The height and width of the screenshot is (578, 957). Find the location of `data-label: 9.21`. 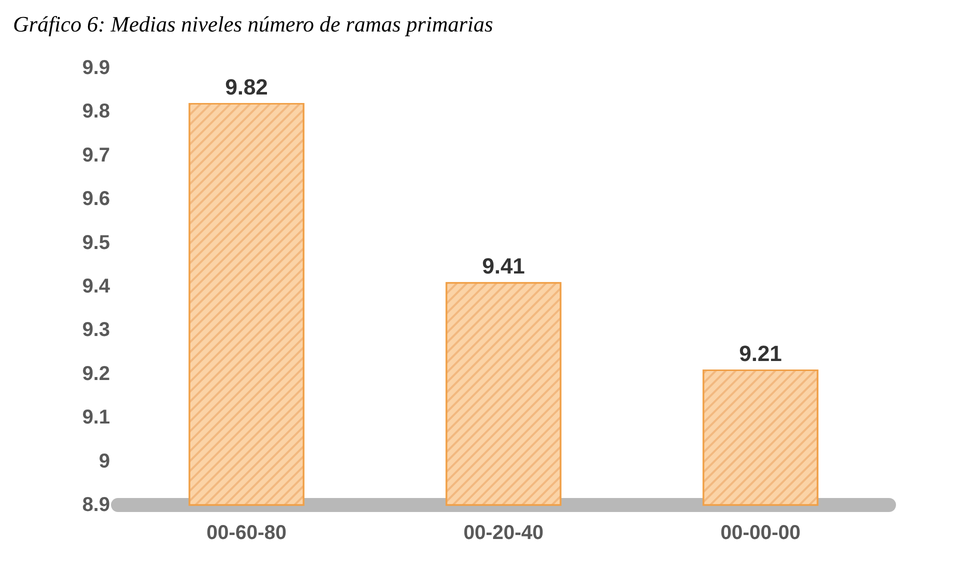

data-label: 9.21 is located at coordinates (760, 353).